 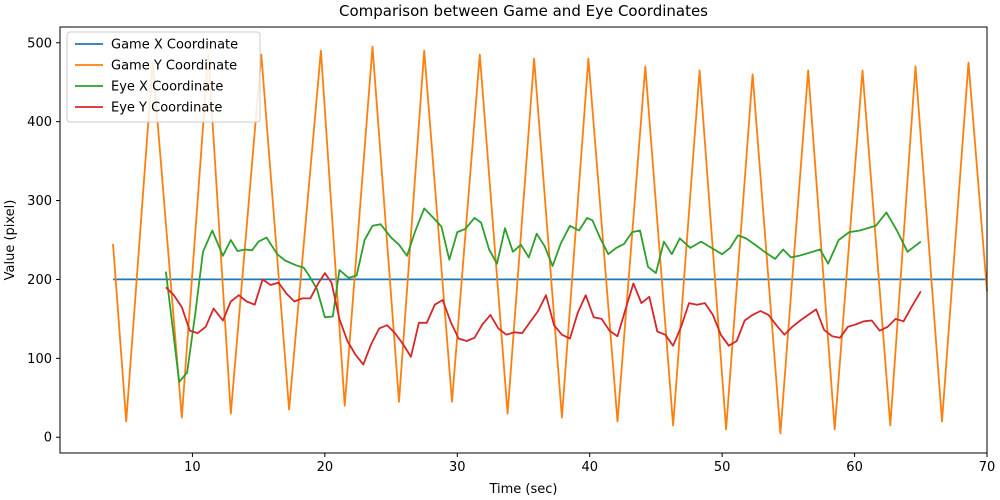 I want to click on x-axis-title: Time (sec), so click(x=522, y=489).